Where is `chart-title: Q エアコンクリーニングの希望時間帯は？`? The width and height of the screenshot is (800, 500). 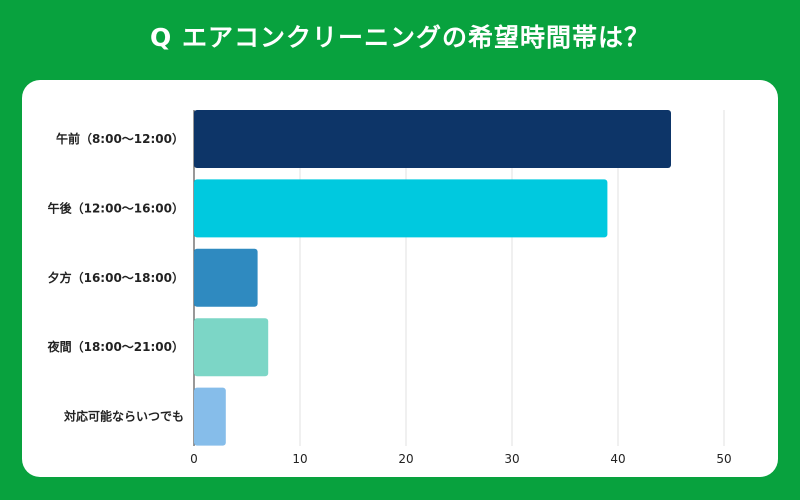
chart-title: Q エアコンクリーニングの希望時間帯は？ is located at coordinates (400, 37).